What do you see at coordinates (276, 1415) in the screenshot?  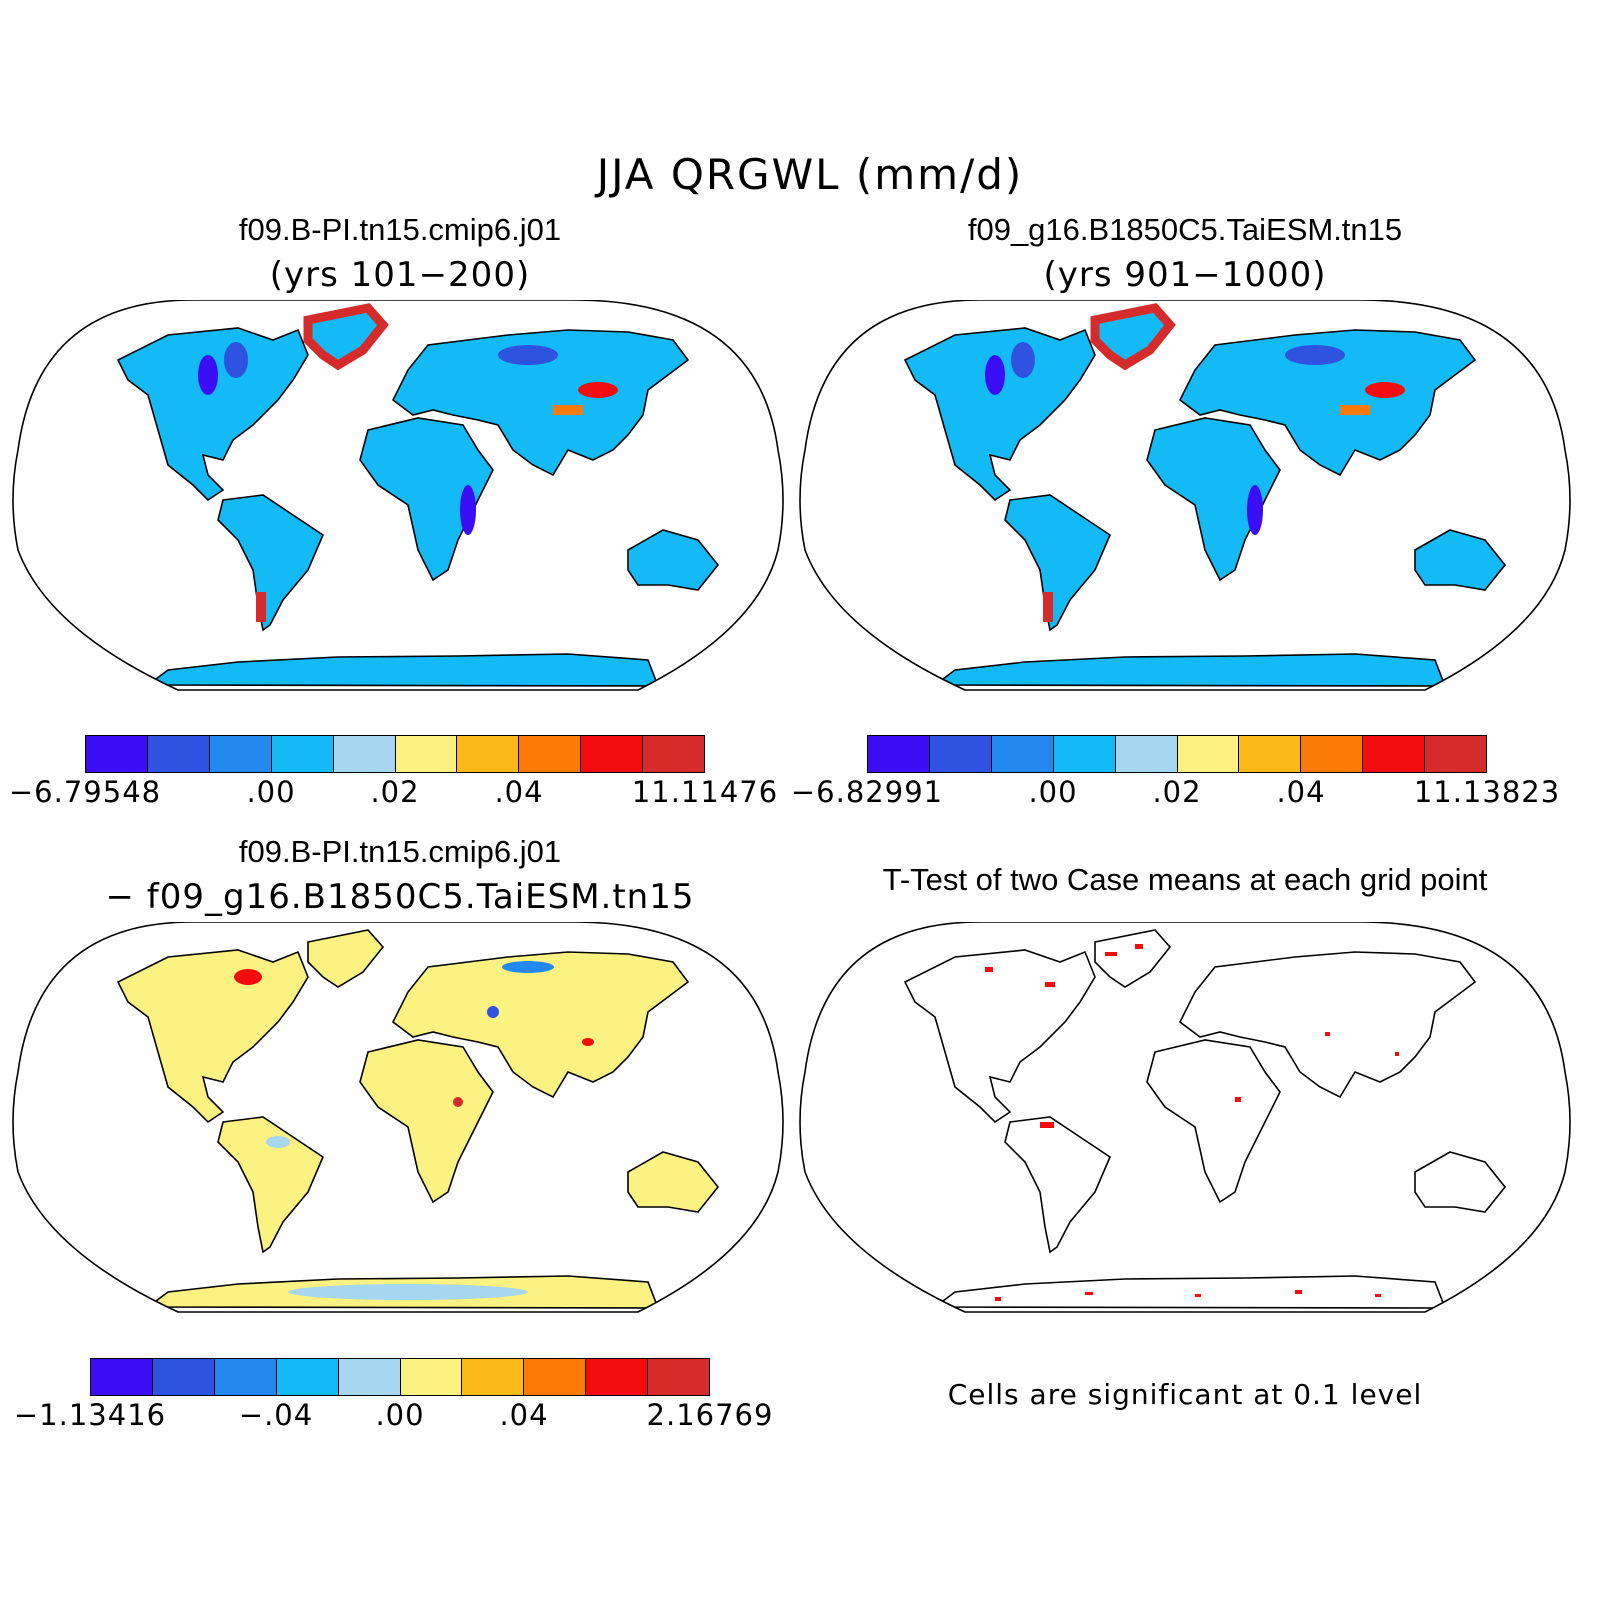 I see `tick-label: −.04` at bounding box center [276, 1415].